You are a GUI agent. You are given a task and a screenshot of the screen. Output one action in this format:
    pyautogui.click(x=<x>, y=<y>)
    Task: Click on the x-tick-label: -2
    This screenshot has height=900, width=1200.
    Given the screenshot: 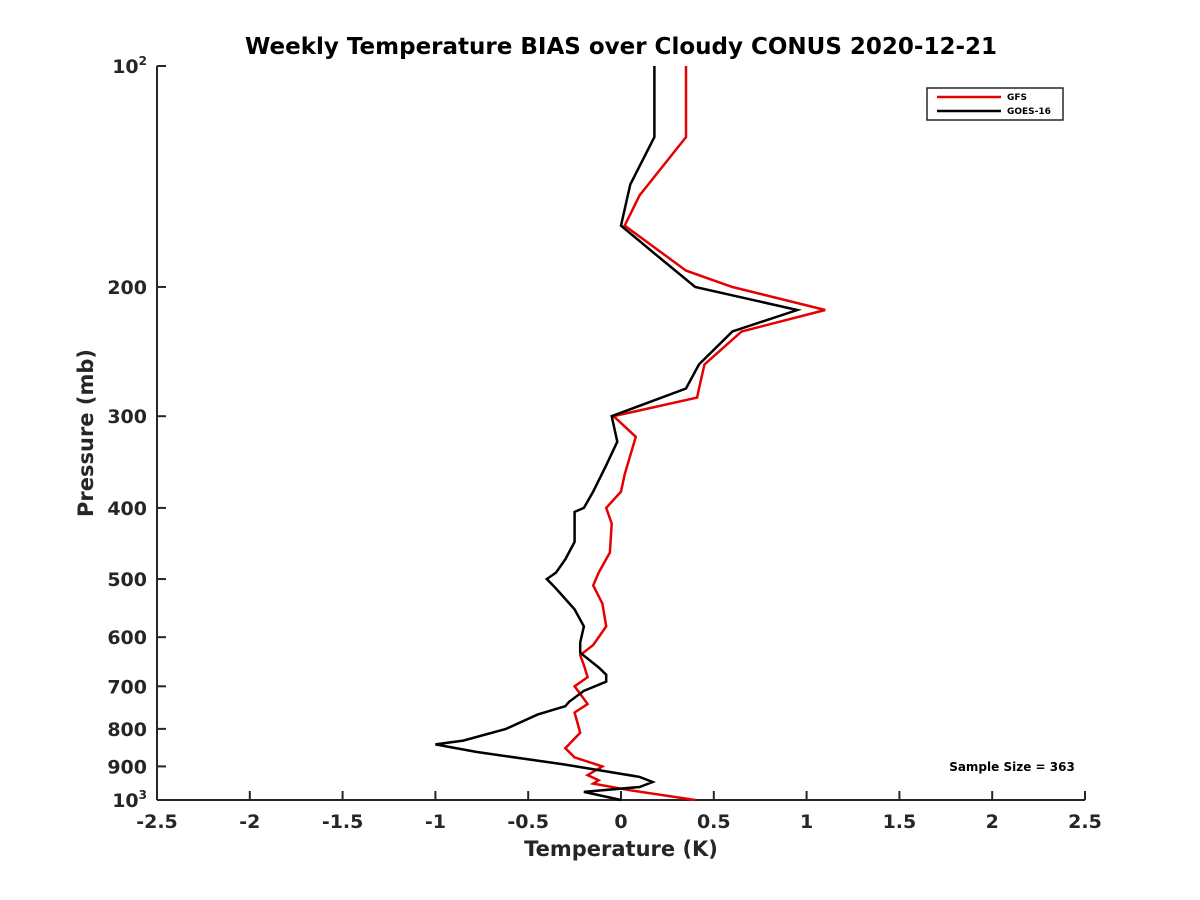 What is the action you would take?
    pyautogui.click(x=249, y=822)
    